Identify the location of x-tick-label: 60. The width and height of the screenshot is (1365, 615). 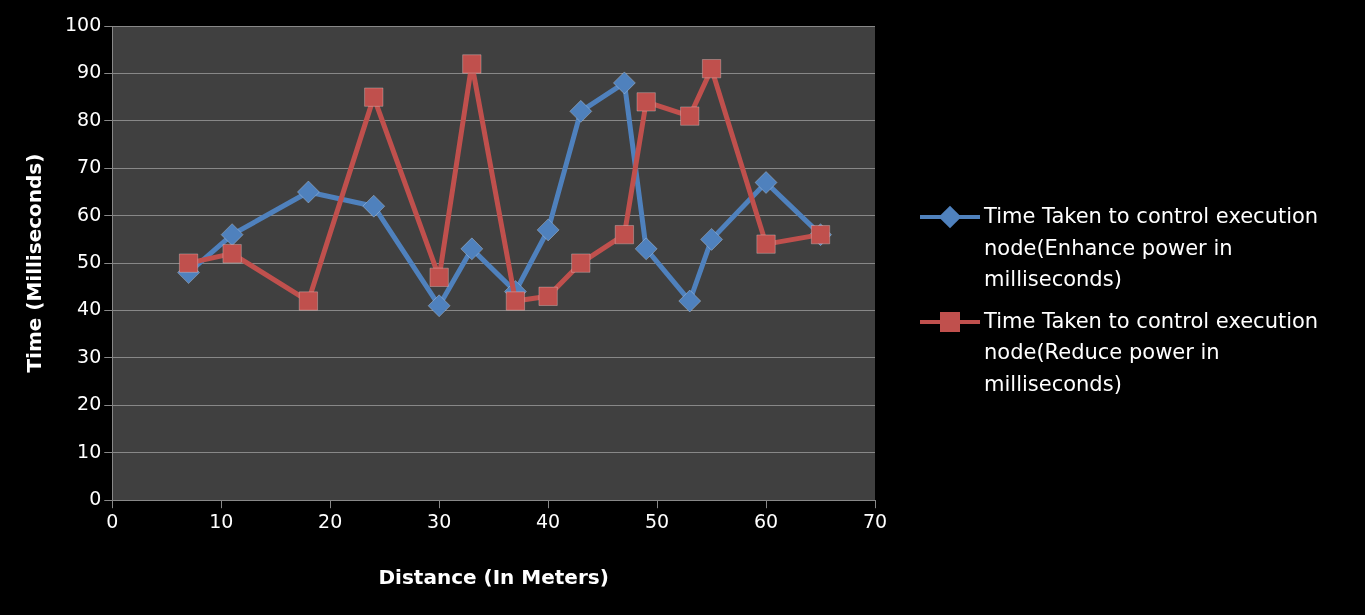
(766, 520).